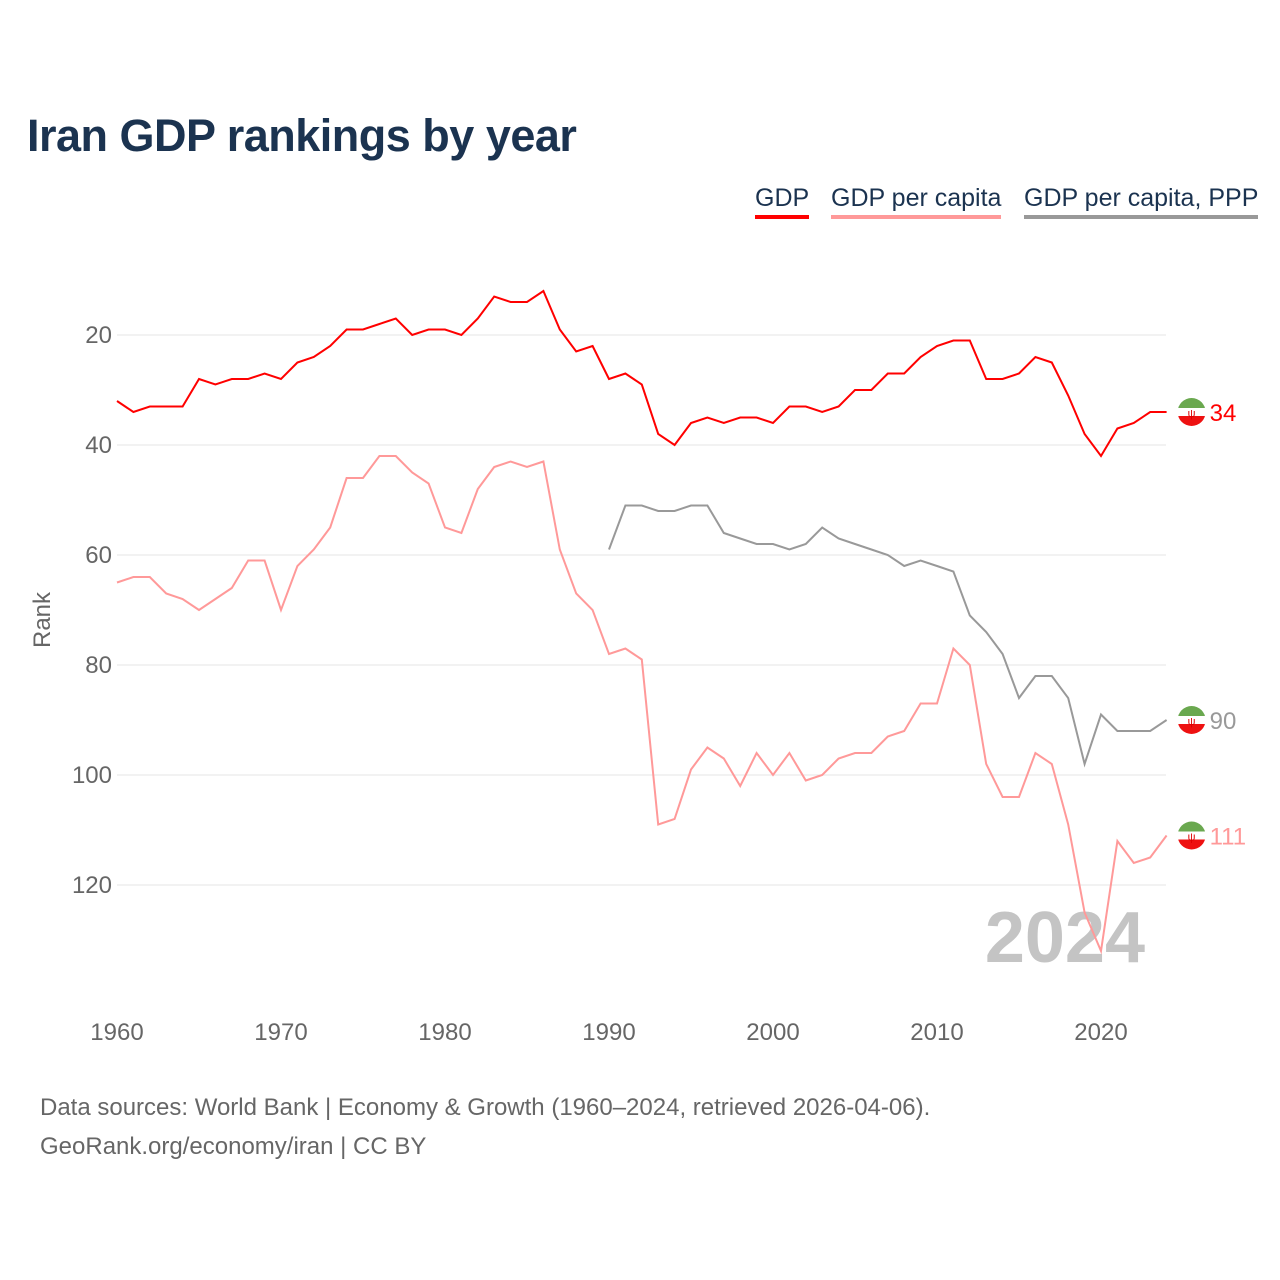 This screenshot has width=1280, height=1280. I want to click on legend-gdp-per-capita: GDP per capita, so click(916, 201).